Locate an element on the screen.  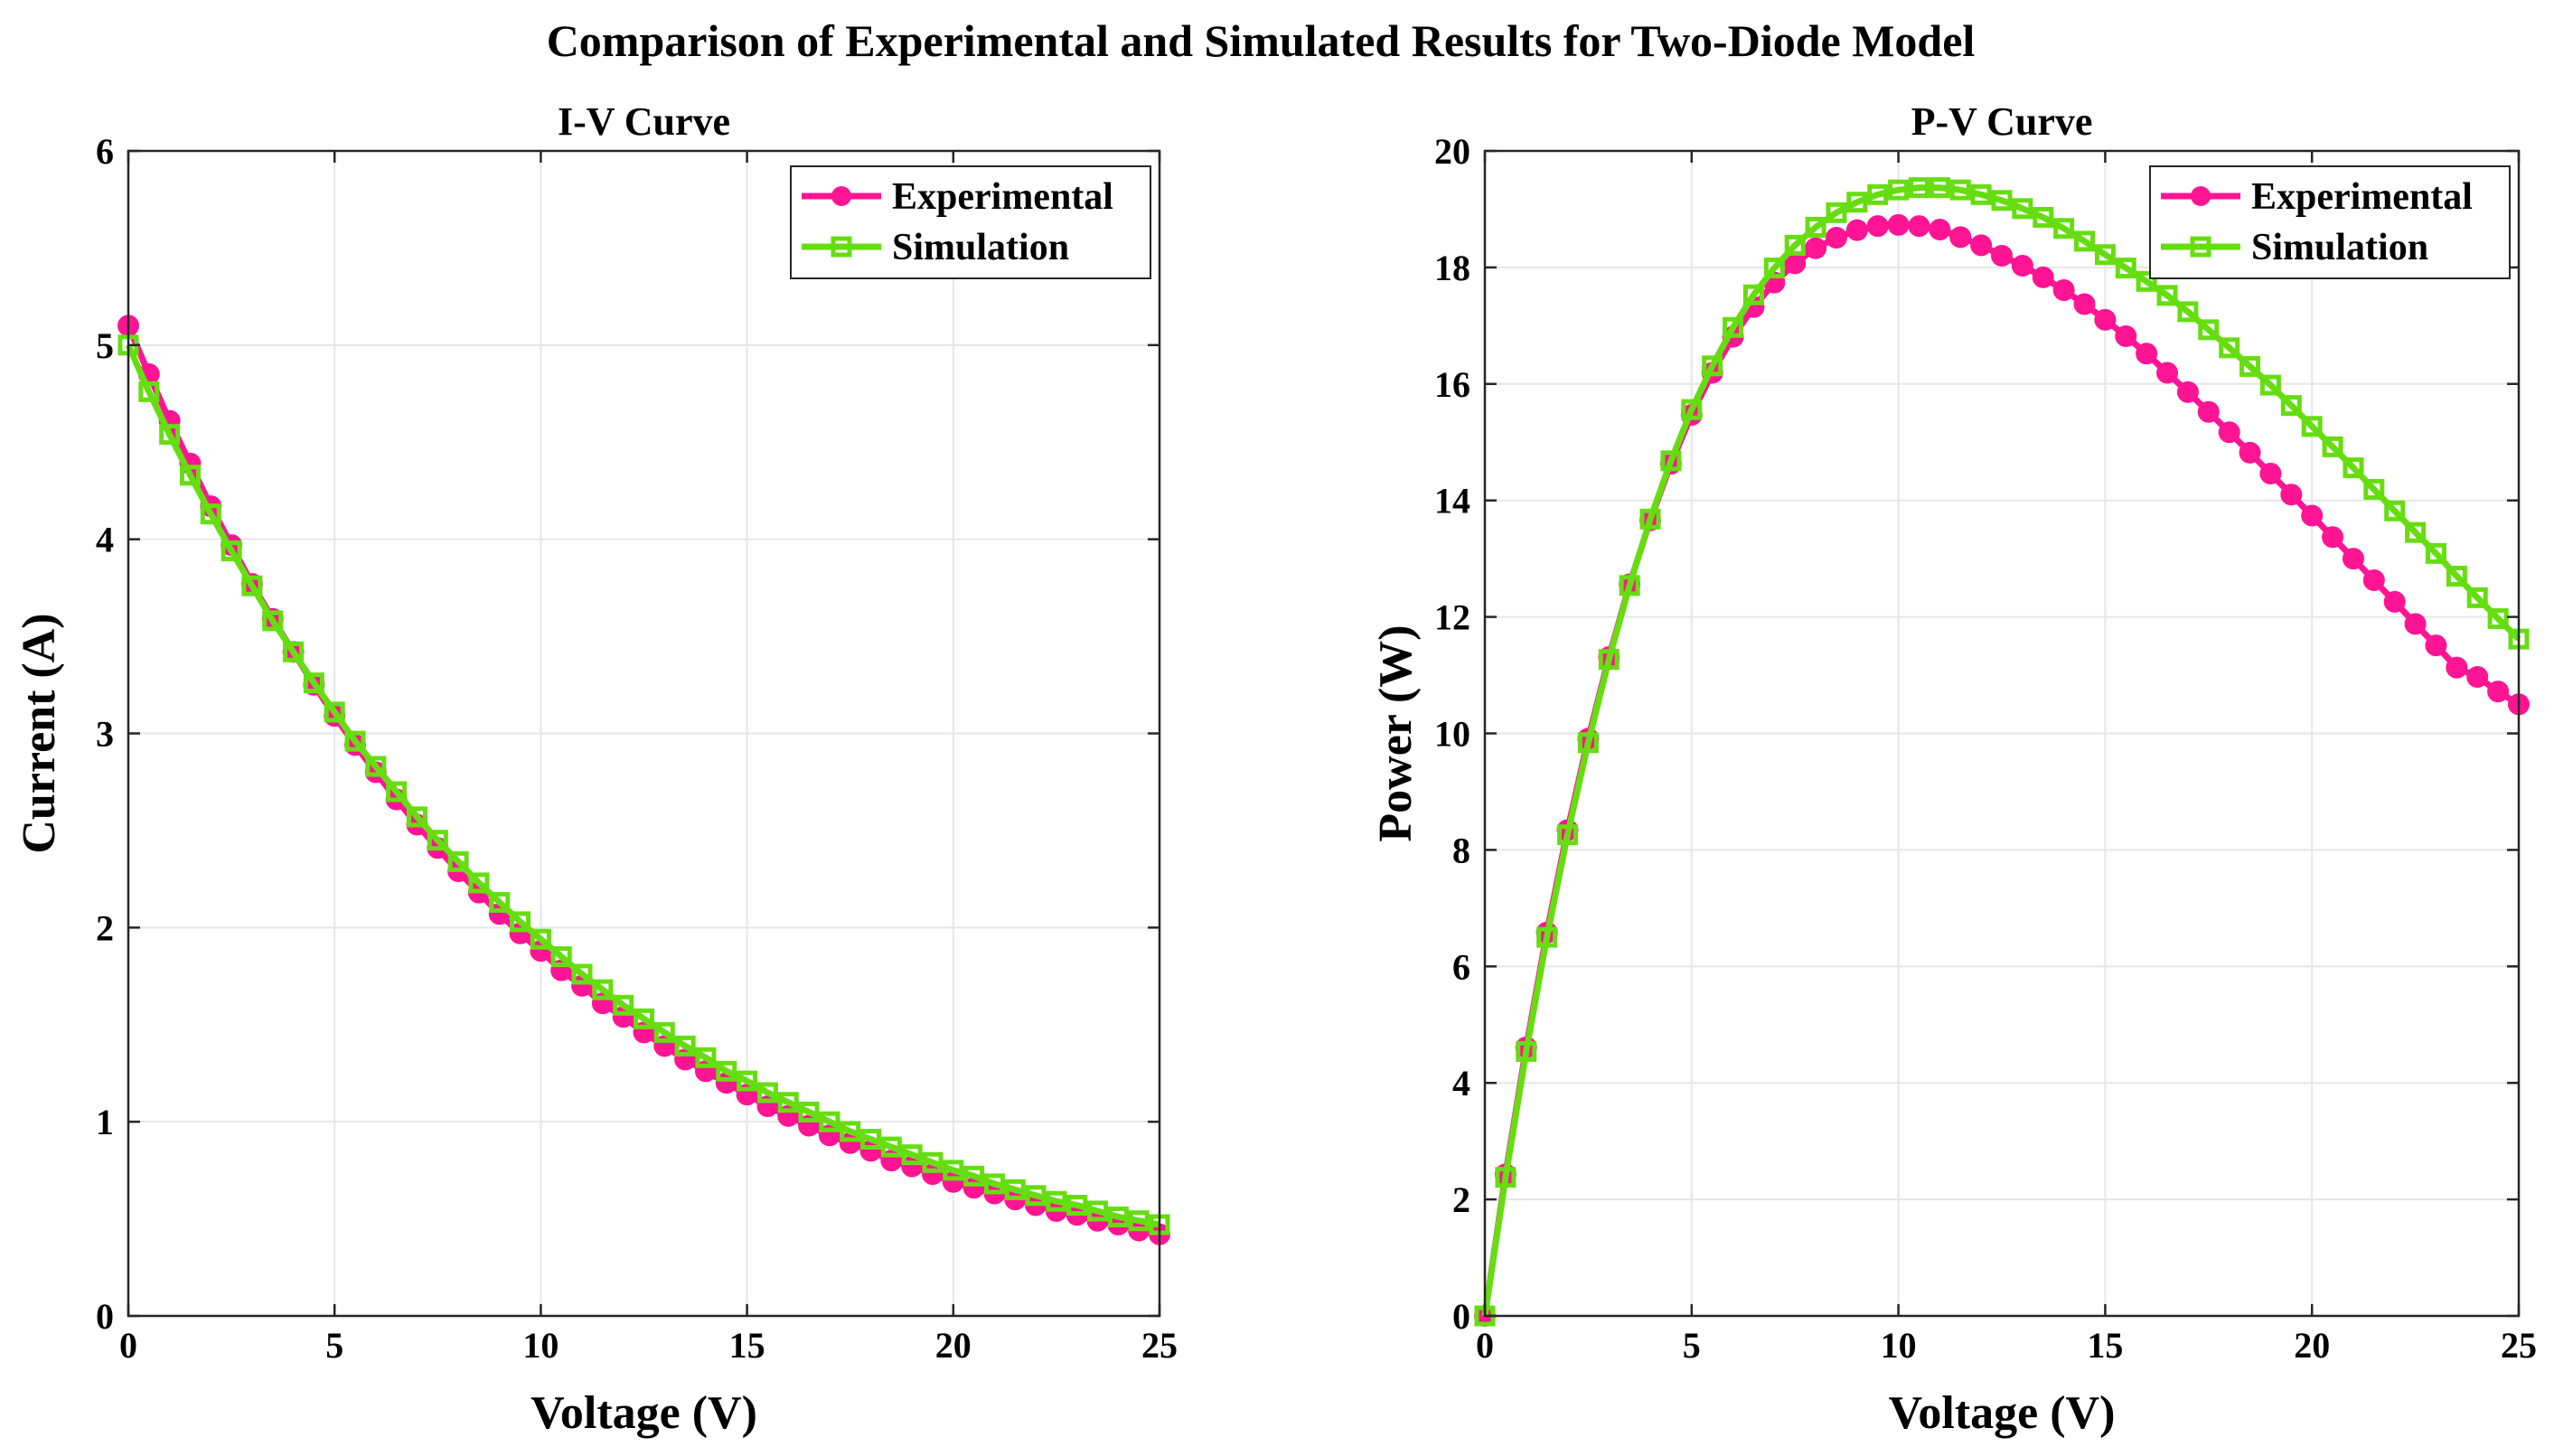
pv-y-tick-label: 8 is located at coordinates (1461, 850).